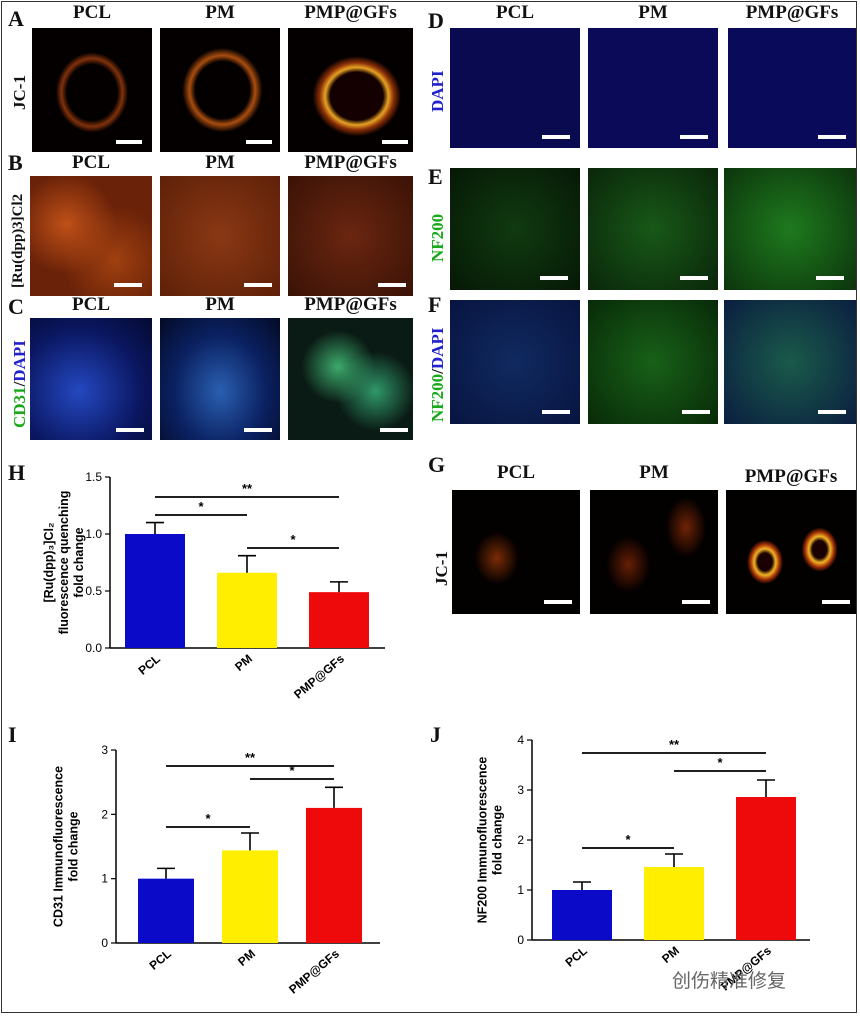 The width and height of the screenshot is (860, 1016). What do you see at coordinates (435, 734) in the screenshot?
I see `panel-letter-j: J` at bounding box center [435, 734].